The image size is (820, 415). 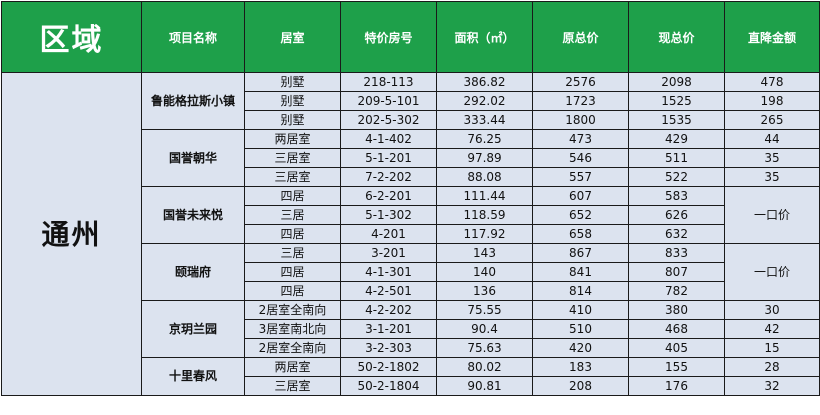 I want to click on current-total-cell: 626, so click(x=676, y=215).